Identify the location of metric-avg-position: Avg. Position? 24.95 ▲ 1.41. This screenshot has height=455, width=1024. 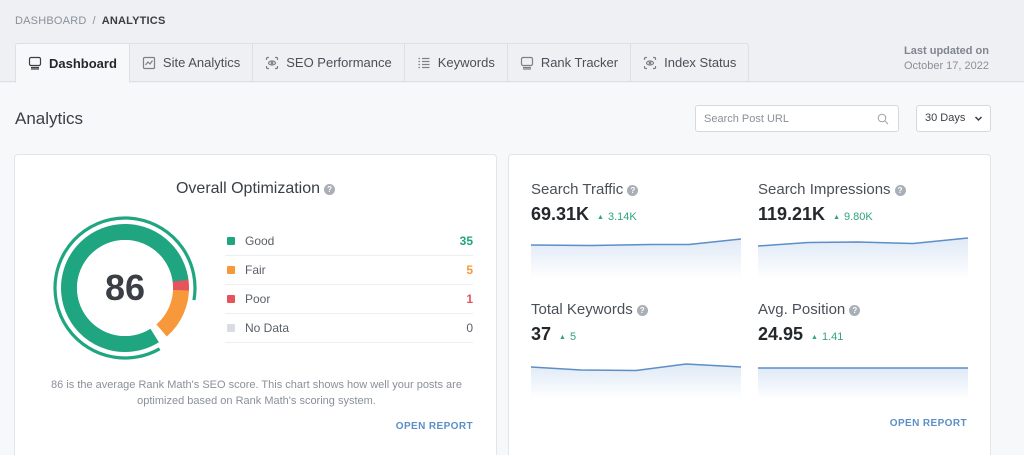
(863, 350).